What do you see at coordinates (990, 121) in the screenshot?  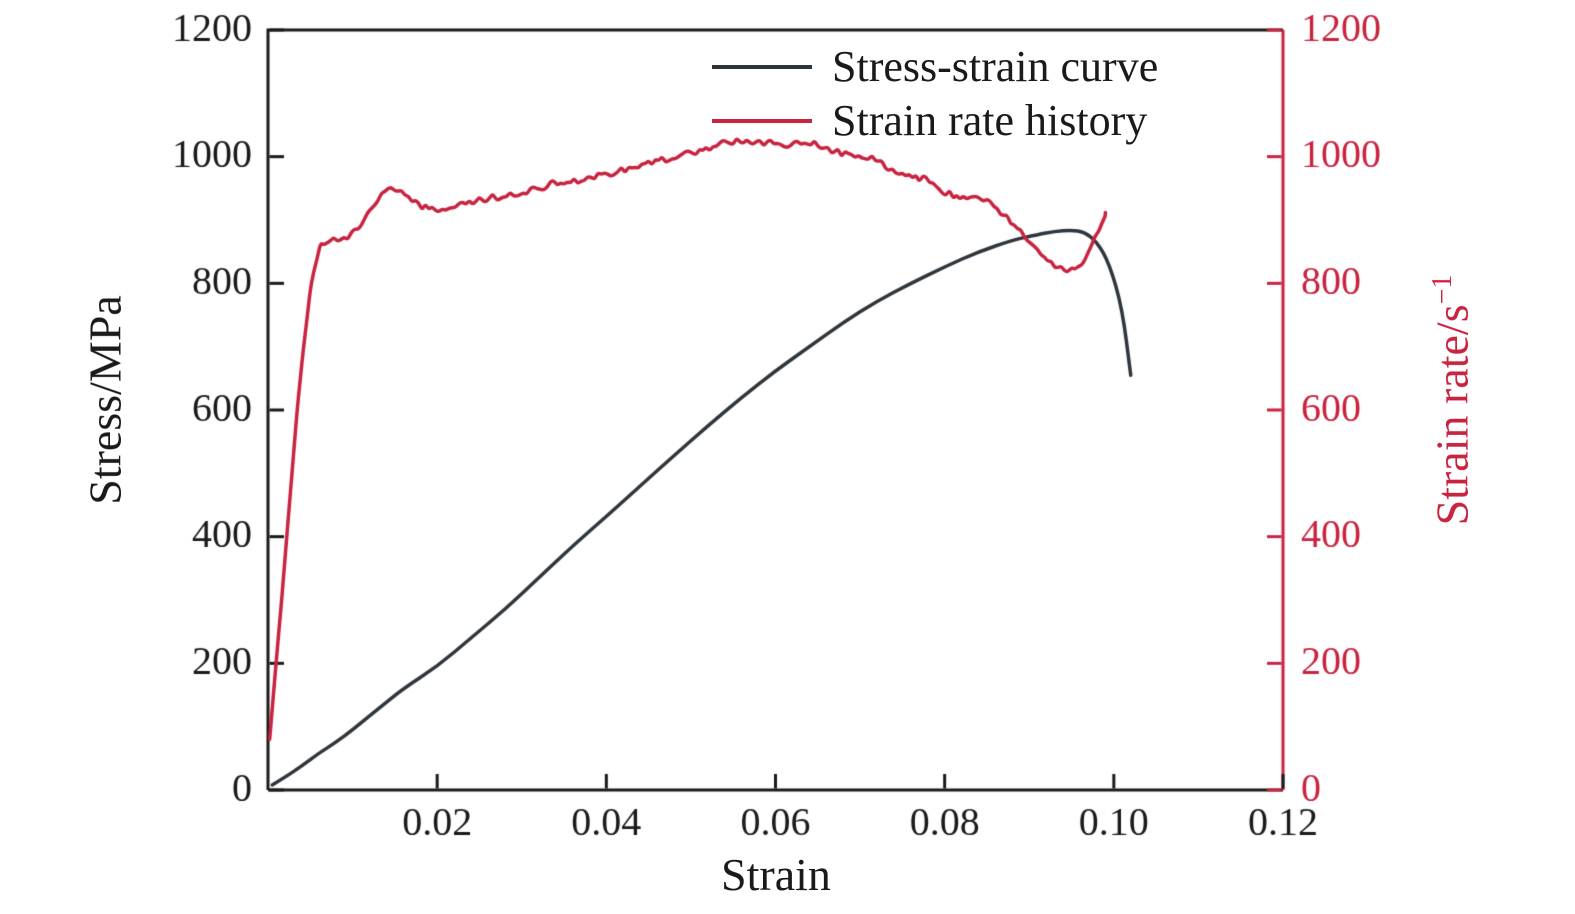 I see `legend-label: Strain rate history` at bounding box center [990, 121].